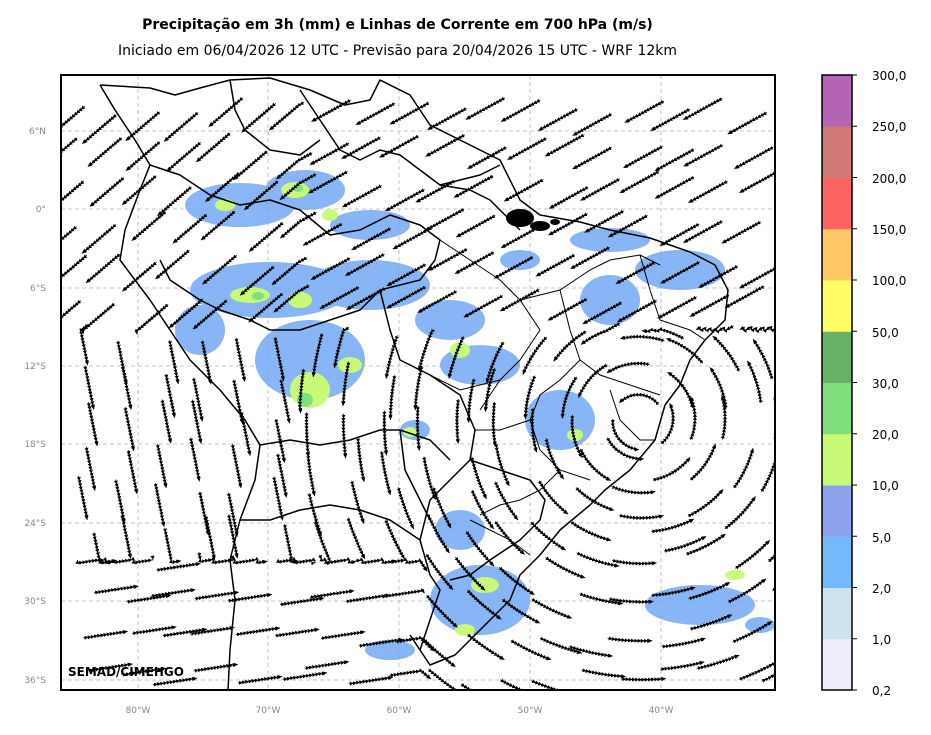 The image size is (931, 735). What do you see at coordinates (889, 179) in the screenshot?
I see `colorbar-label: 200,0` at bounding box center [889, 179].